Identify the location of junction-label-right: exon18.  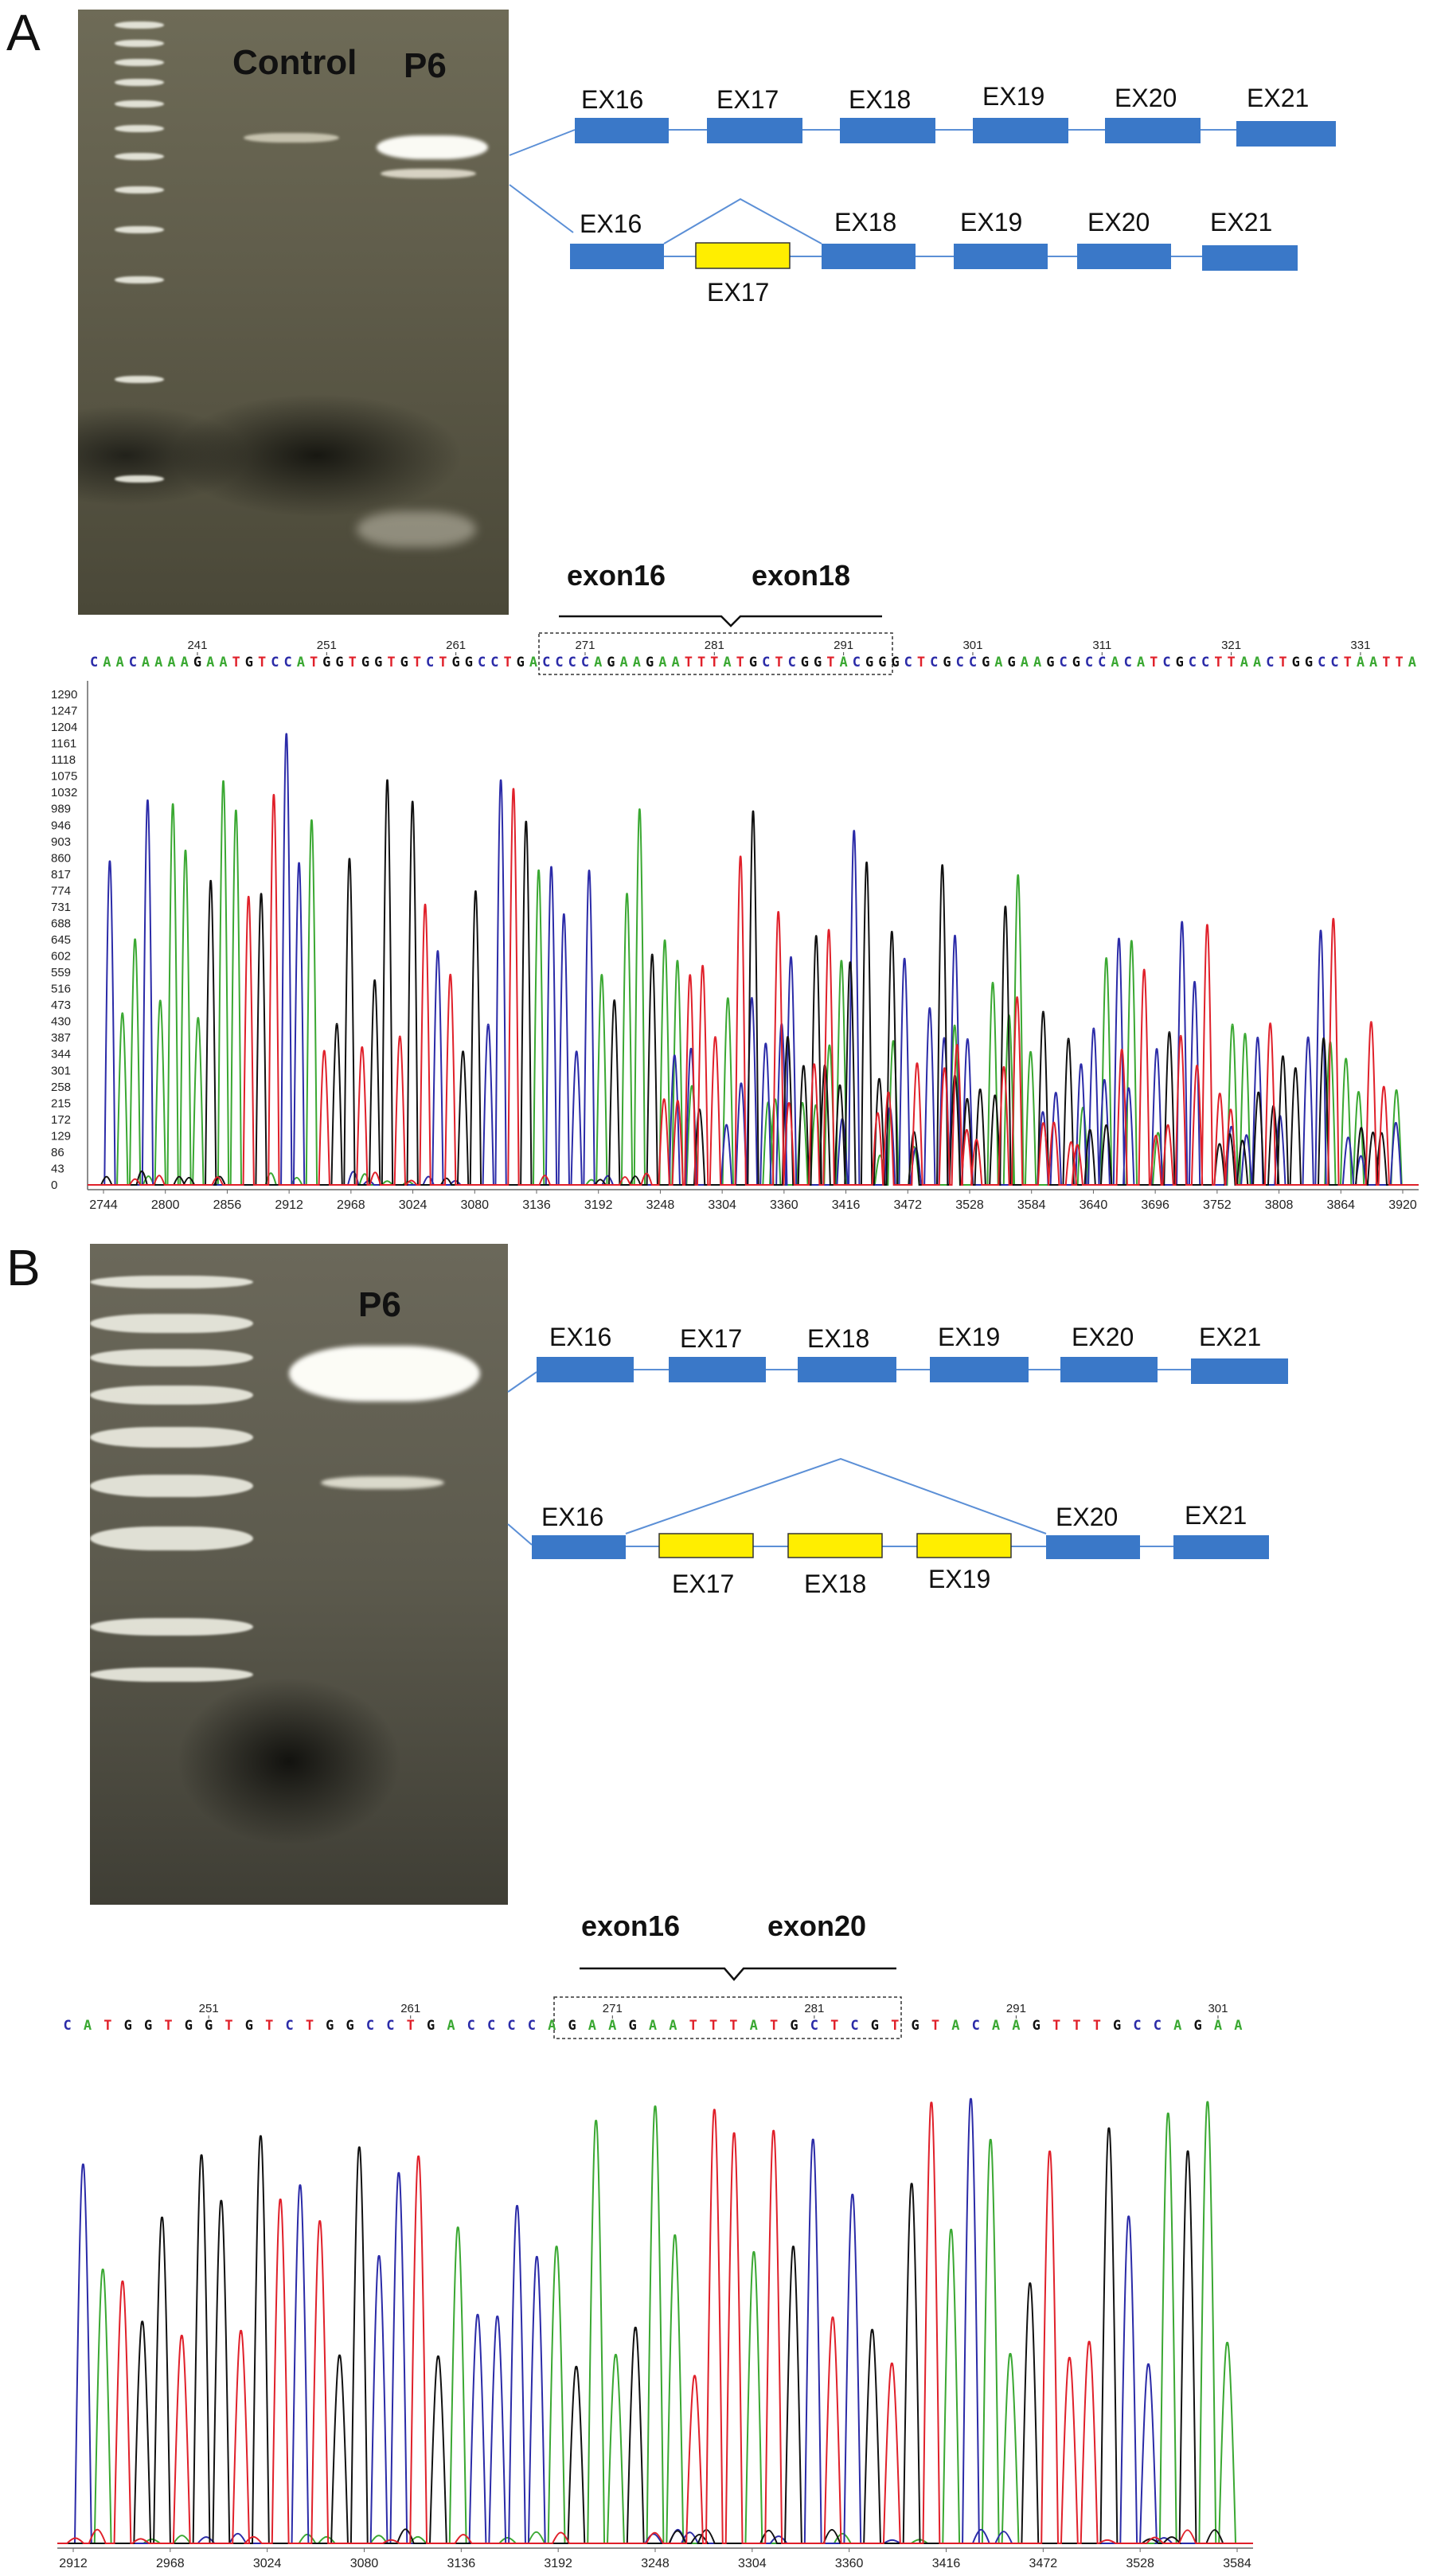
(801, 576).